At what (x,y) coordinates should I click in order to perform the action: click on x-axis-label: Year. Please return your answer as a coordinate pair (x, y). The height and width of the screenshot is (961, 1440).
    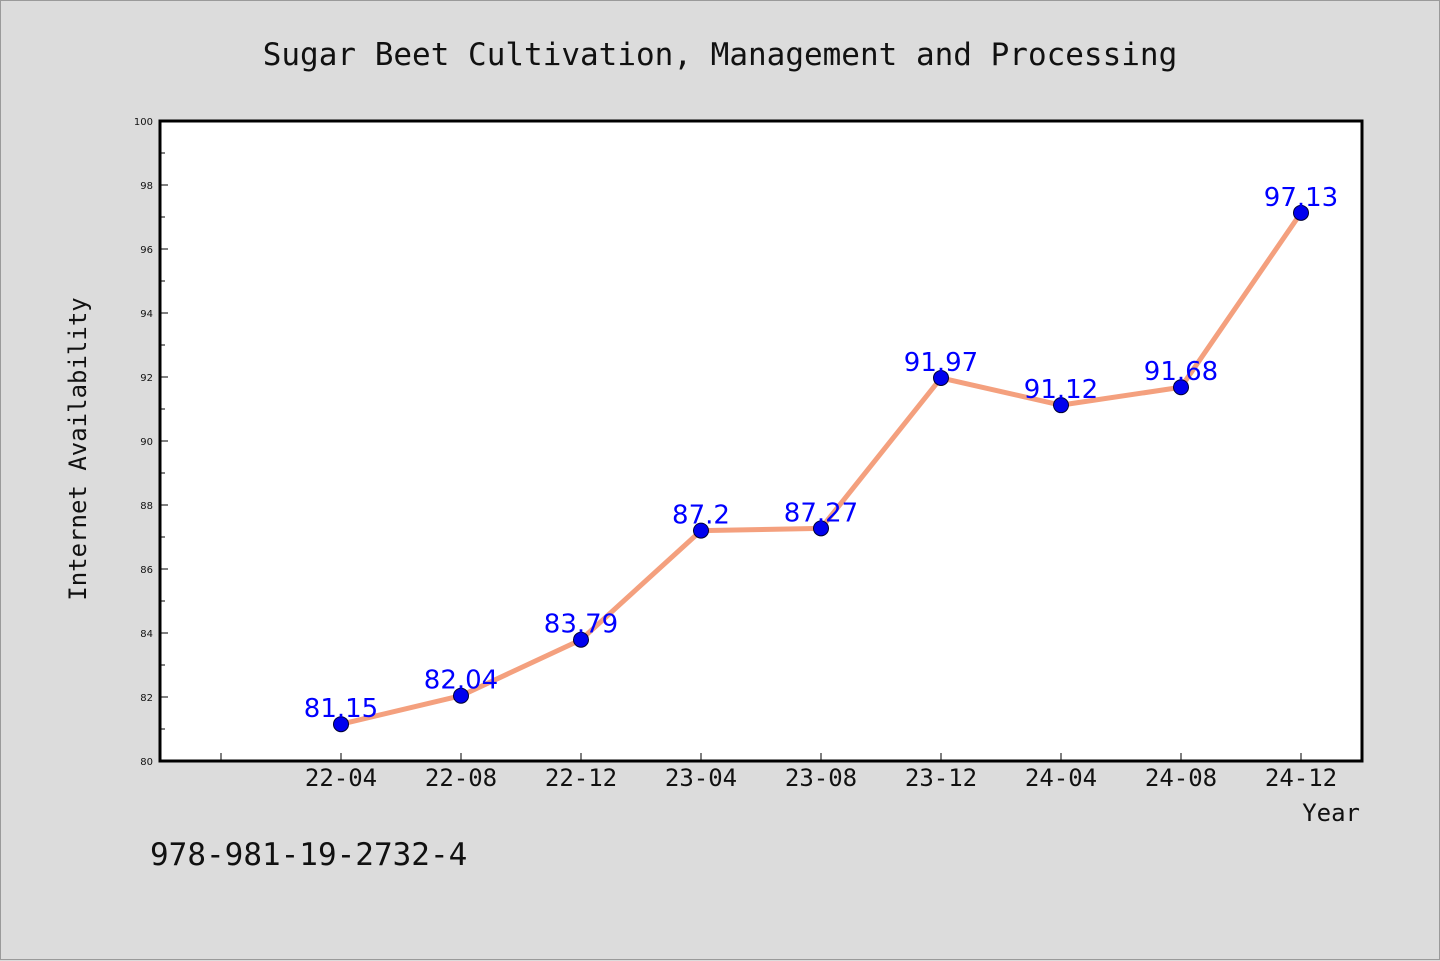
    Looking at the image, I should click on (1331, 813).